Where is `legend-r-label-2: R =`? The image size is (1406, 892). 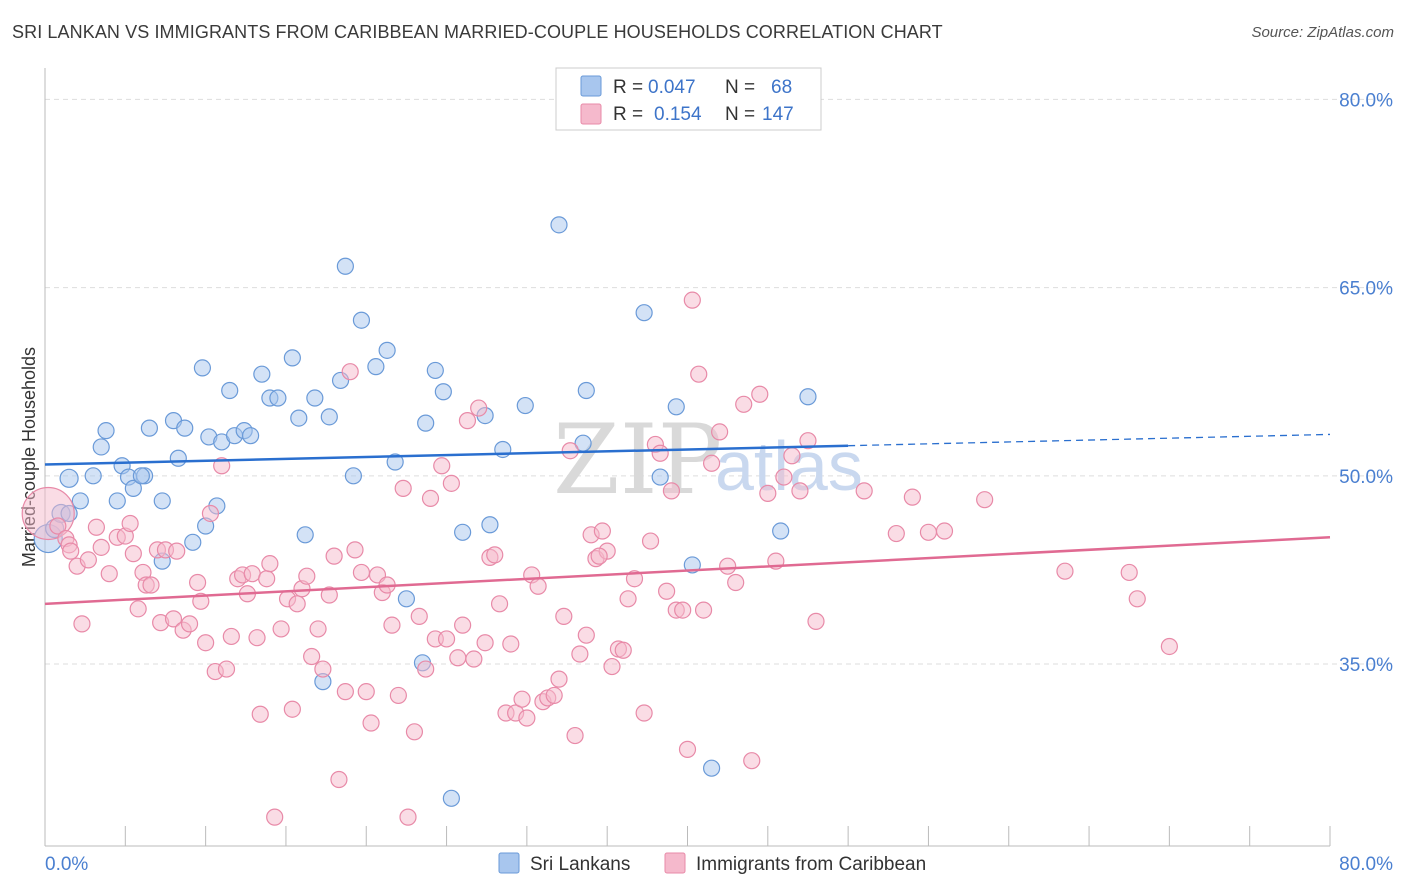 legend-r-label-2: R = is located at coordinates (628, 114).